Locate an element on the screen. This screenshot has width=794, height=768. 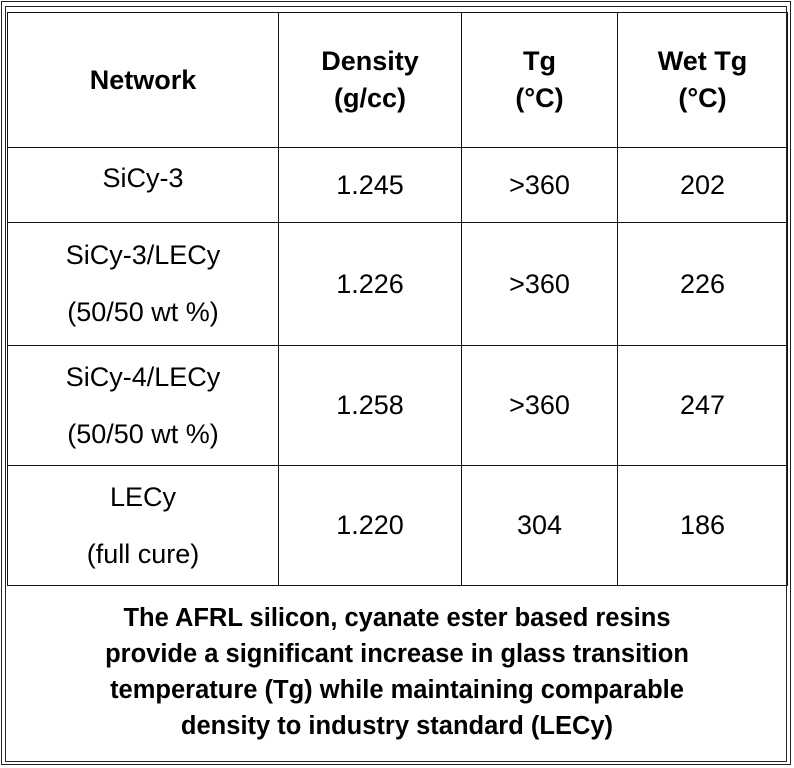
cell-wet-tg: 226 is located at coordinates (702, 284).